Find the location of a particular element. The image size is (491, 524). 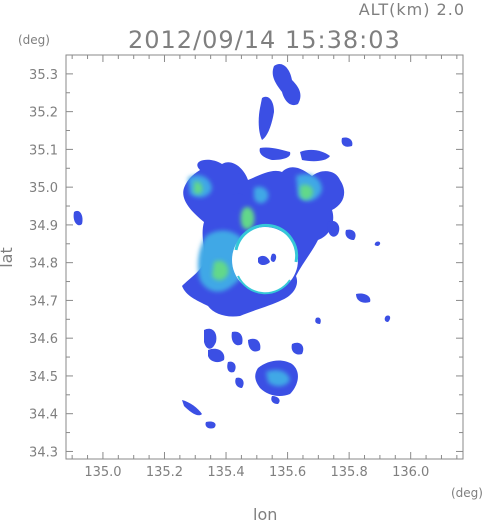

echo-isolated-cells is located at coordinates (232, 267).